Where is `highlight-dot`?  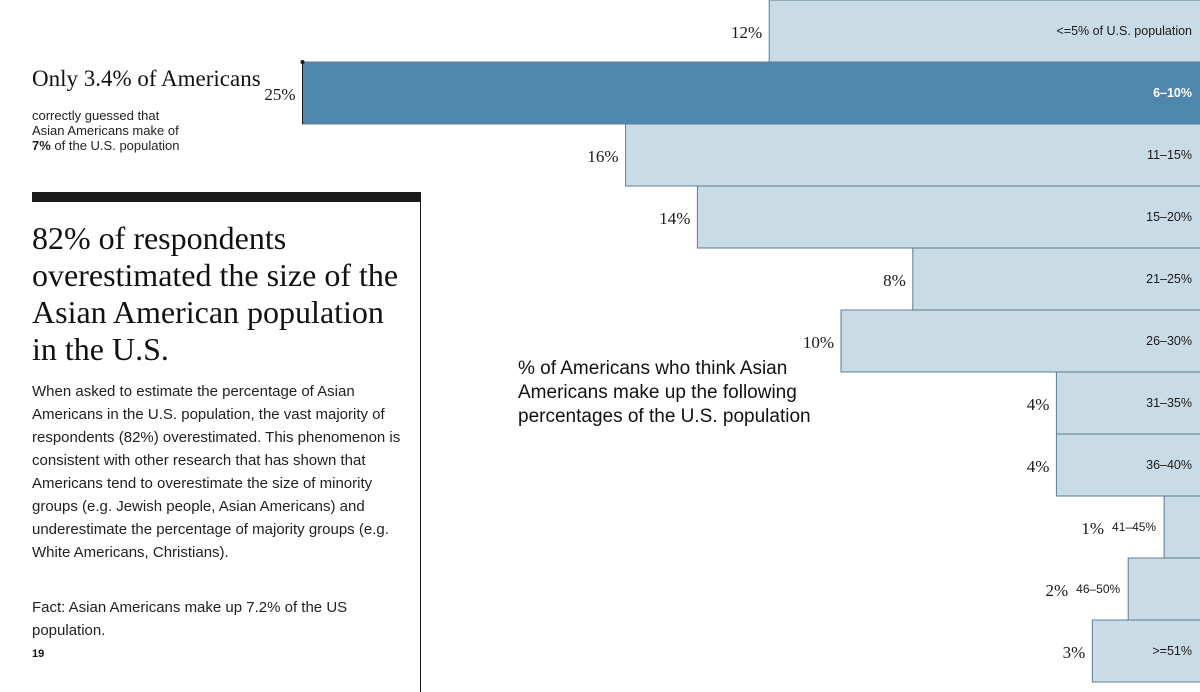
highlight-dot is located at coordinates (303, 62).